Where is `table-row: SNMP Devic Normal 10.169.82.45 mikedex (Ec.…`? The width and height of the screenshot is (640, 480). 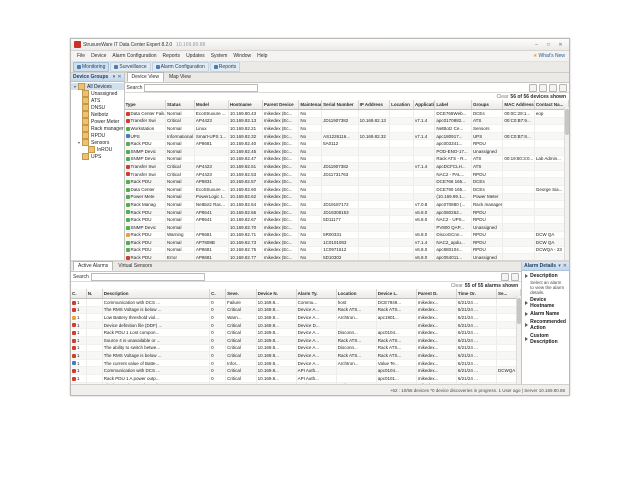
table-row: SNMP Devic Normal 10.169.82.45 mikedex (Ec.… is located at coordinates (347, 151).